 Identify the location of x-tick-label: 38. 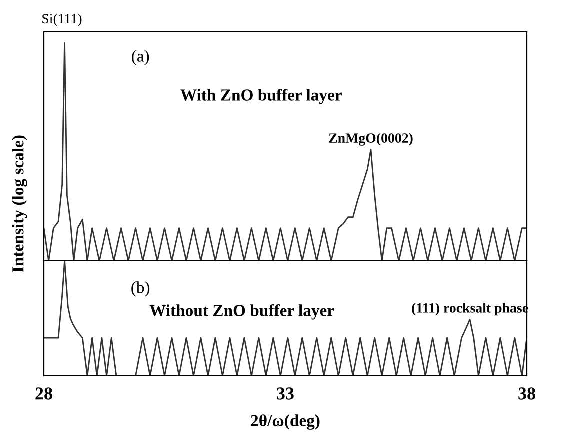
(527, 394).